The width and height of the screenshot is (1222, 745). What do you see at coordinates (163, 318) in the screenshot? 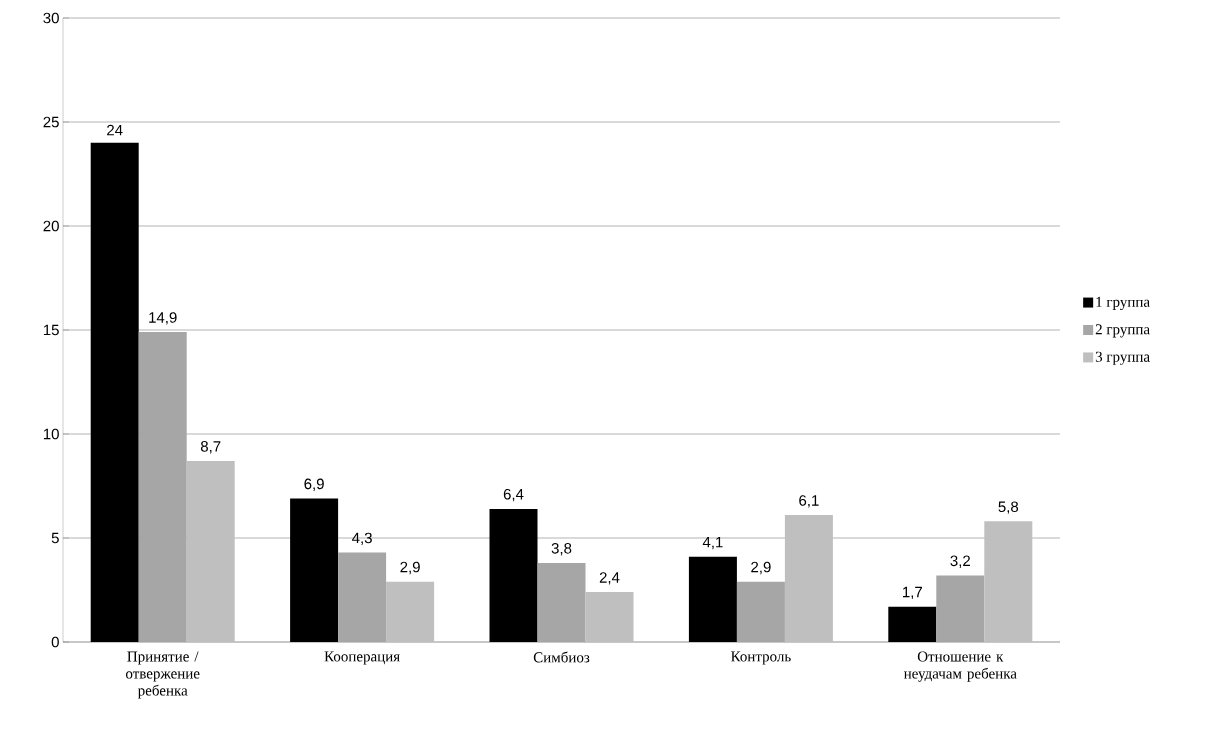
I see `data-label: 14,9` at bounding box center [163, 318].